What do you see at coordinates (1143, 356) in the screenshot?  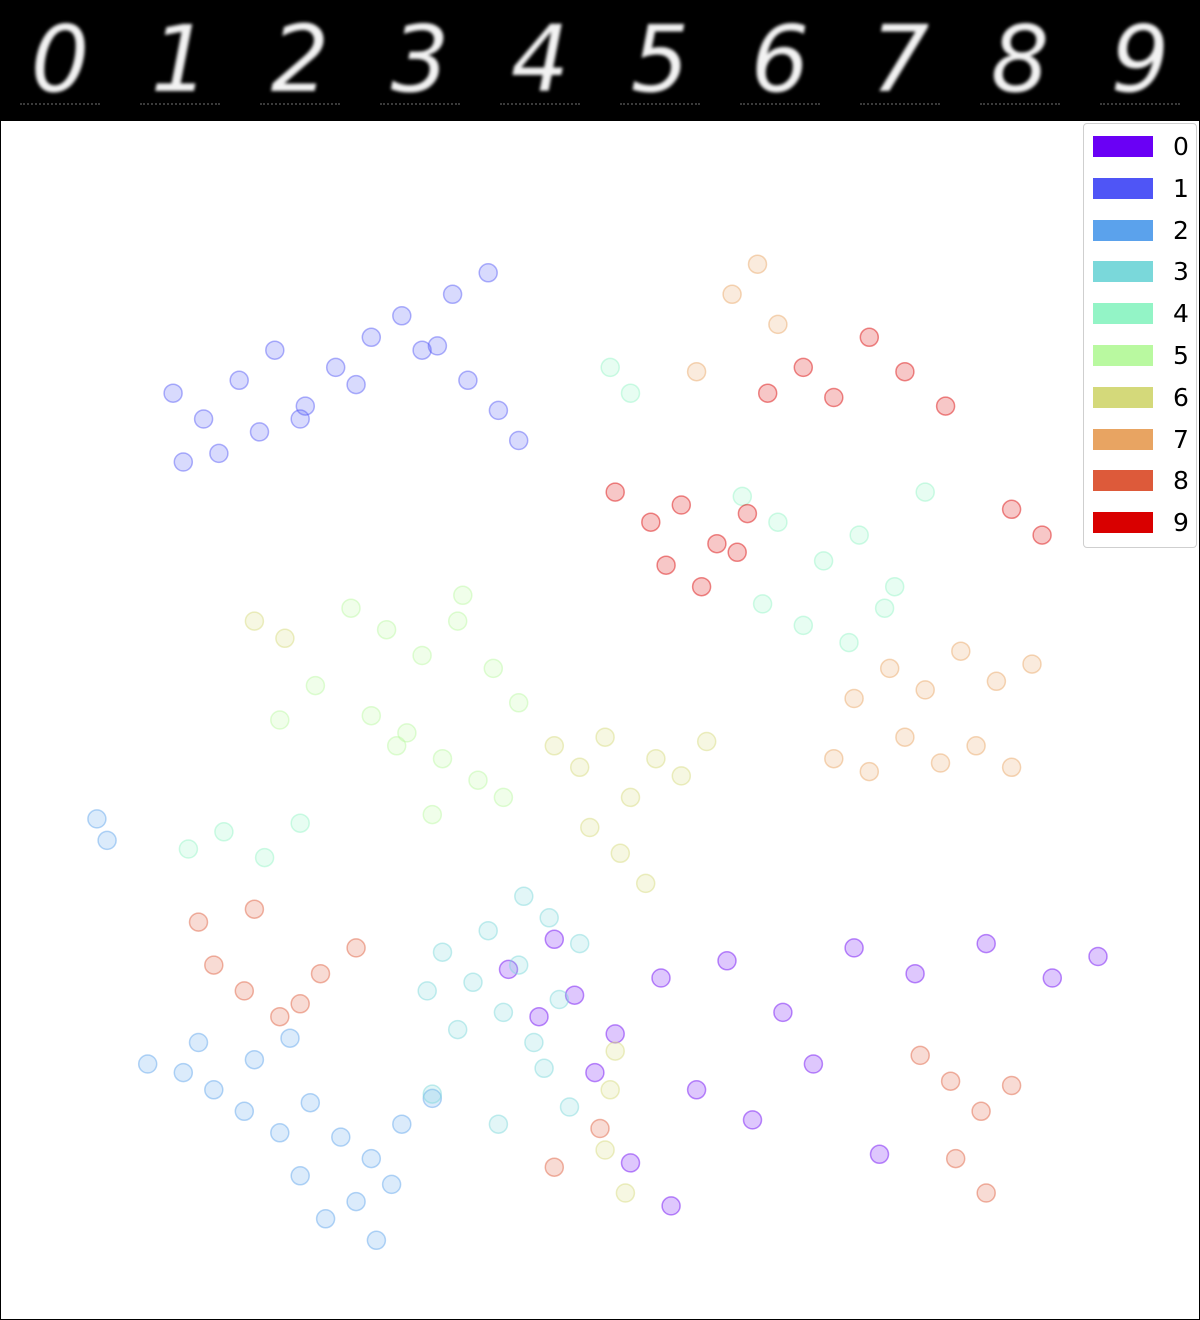 I see `legend-entry-5: 5` at bounding box center [1143, 356].